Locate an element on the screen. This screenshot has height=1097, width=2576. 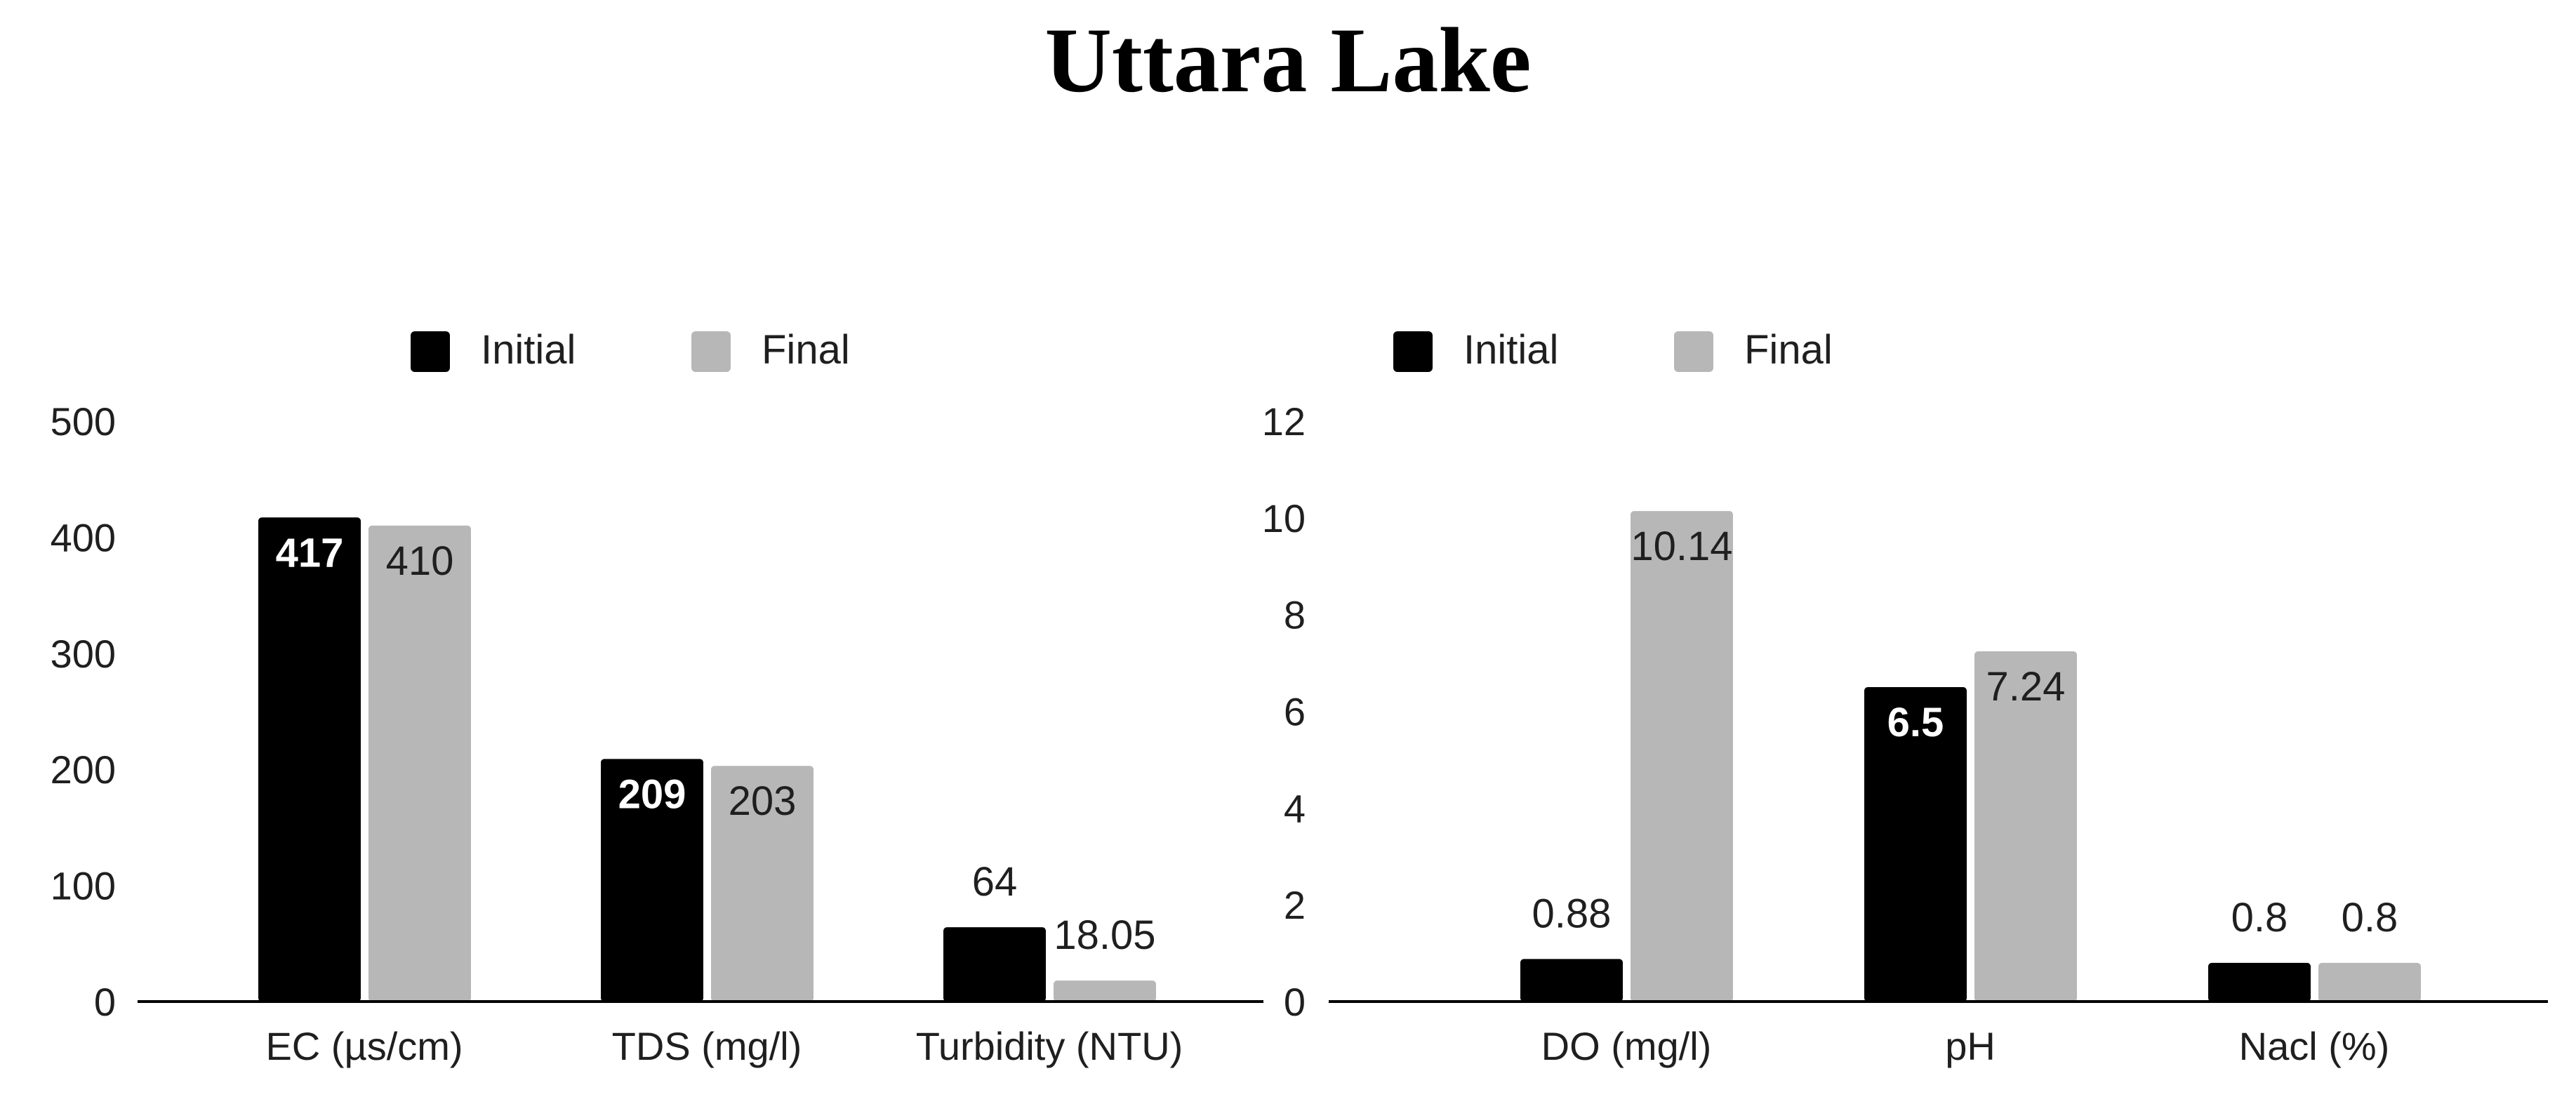
y-tick-label: 4 is located at coordinates (1295, 808).